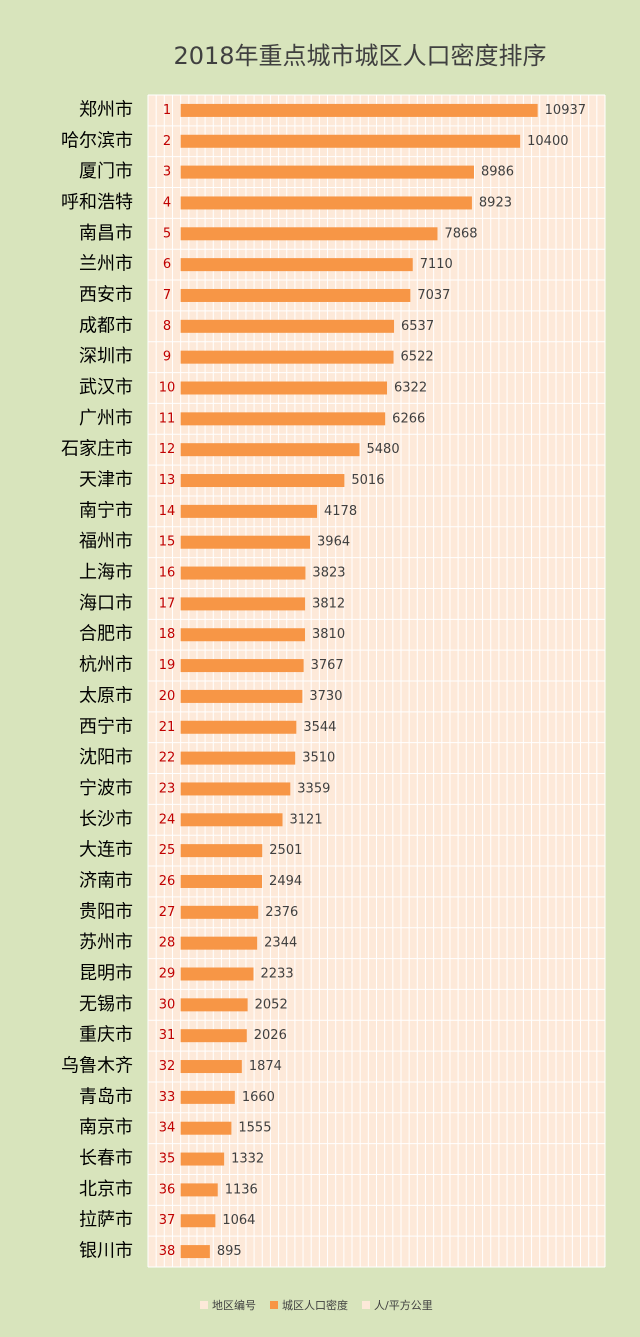  What do you see at coordinates (565, 110) in the screenshot?
I see `value-label: 10937` at bounding box center [565, 110].